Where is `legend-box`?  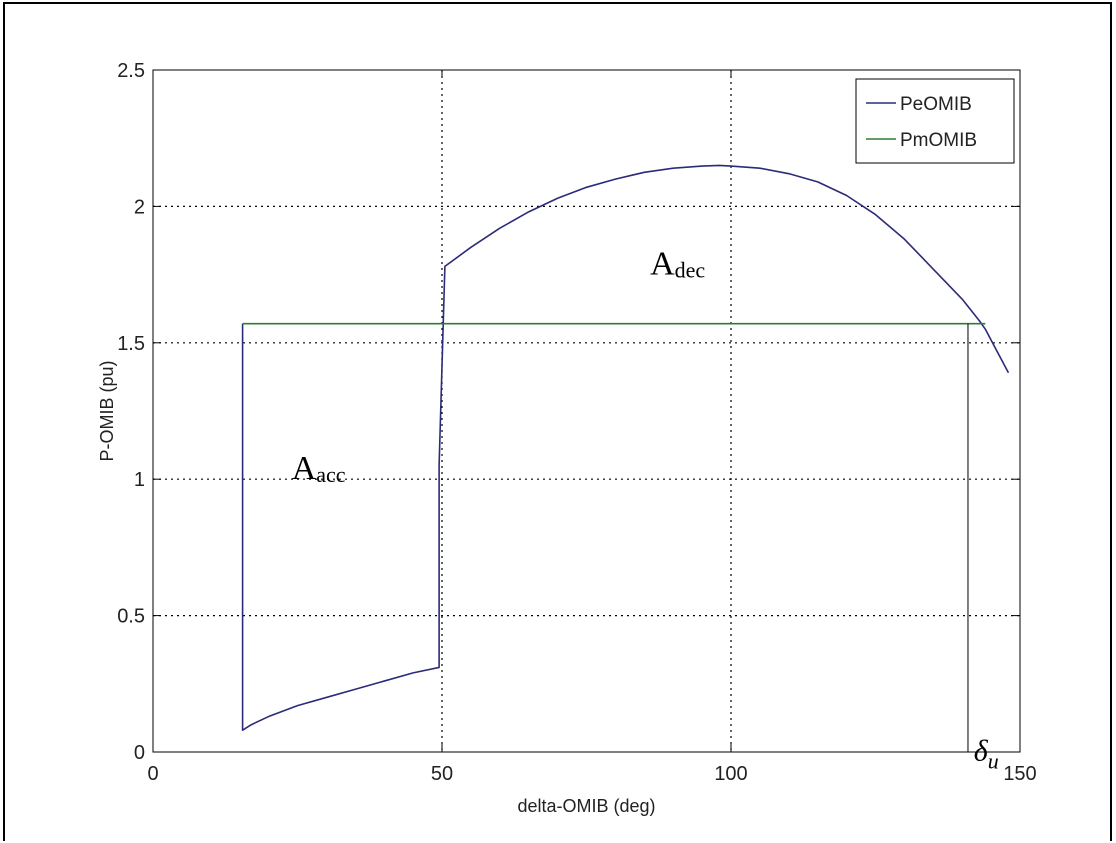 legend-box is located at coordinates (935, 121).